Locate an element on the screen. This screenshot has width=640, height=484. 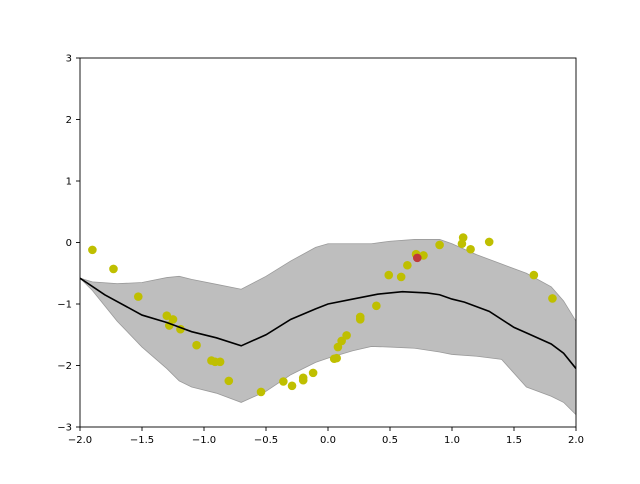
x-tick-label: −1.5 is located at coordinates (142, 440).